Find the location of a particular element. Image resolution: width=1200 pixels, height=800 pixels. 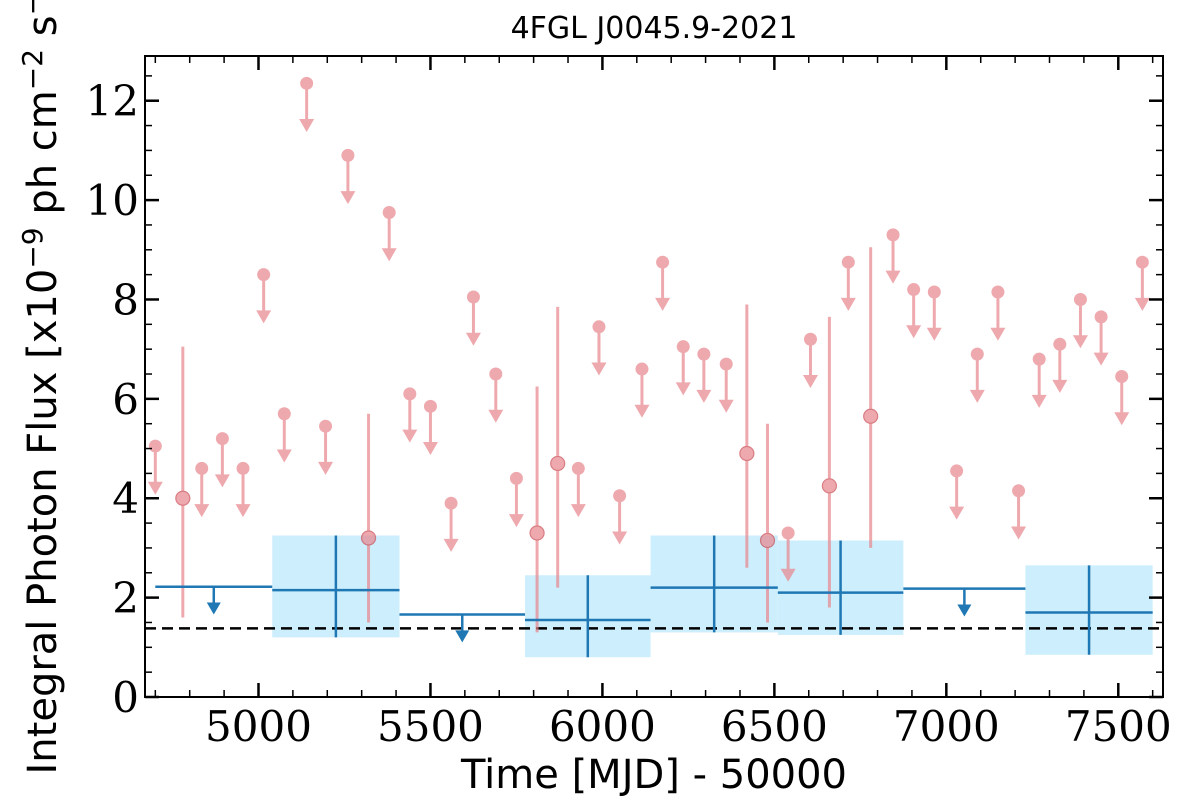

y-tick-label: 10 is located at coordinates (112, 200).